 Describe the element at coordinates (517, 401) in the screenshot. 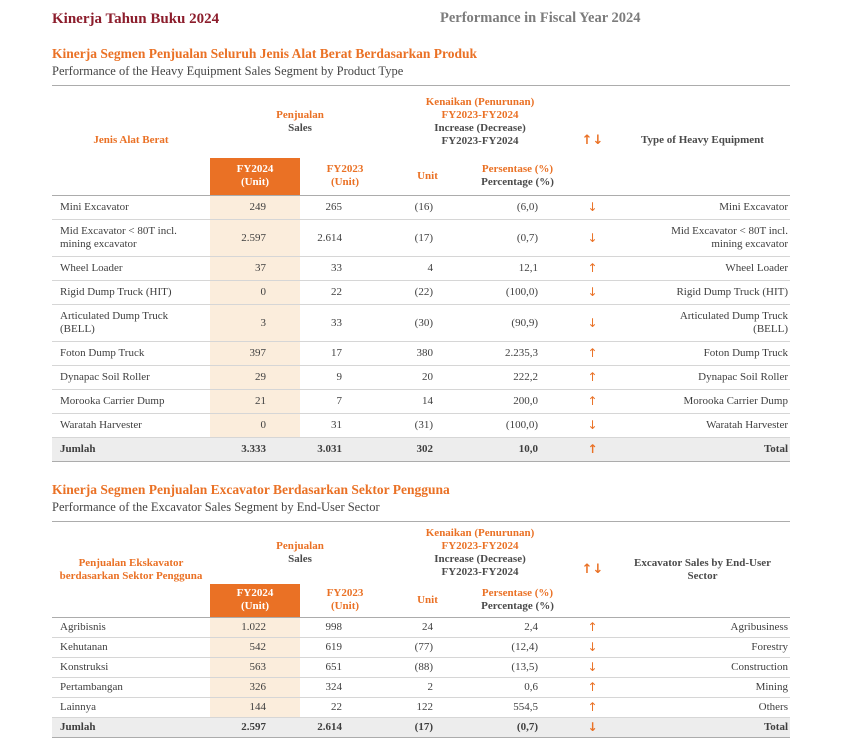

I see `percent-change-value: 200,0` at that location.